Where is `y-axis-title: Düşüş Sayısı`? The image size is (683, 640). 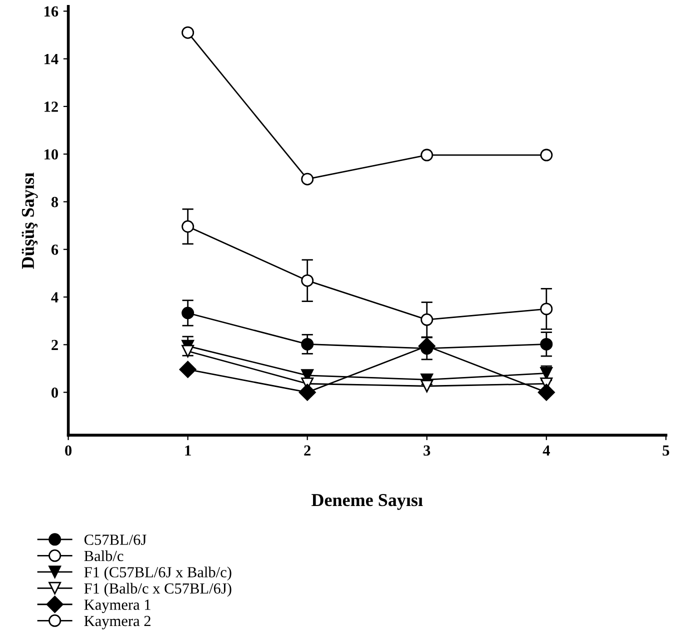 y-axis-title: Düşüş Sayısı is located at coordinates (30, 220).